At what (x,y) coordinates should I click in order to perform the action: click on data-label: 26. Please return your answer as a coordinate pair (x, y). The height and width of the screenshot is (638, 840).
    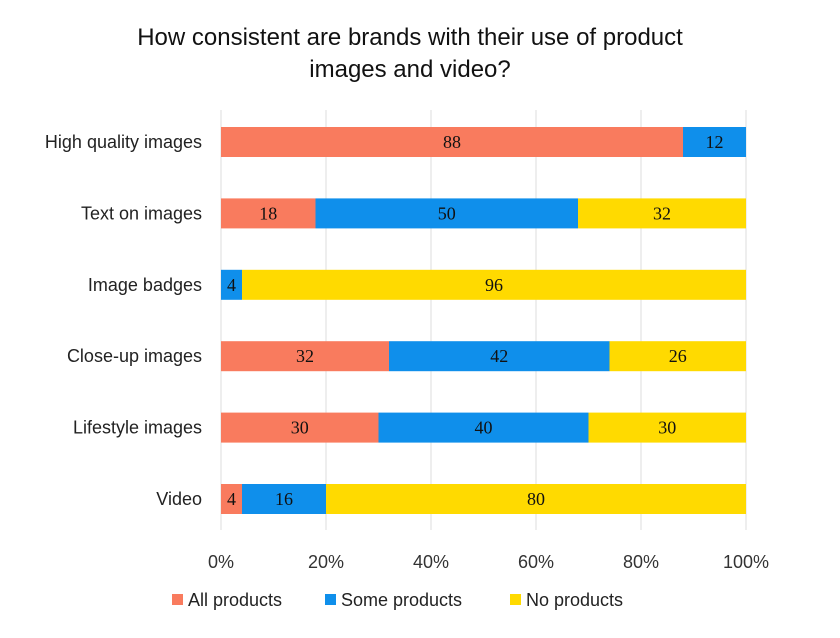
    Looking at the image, I should click on (678, 356).